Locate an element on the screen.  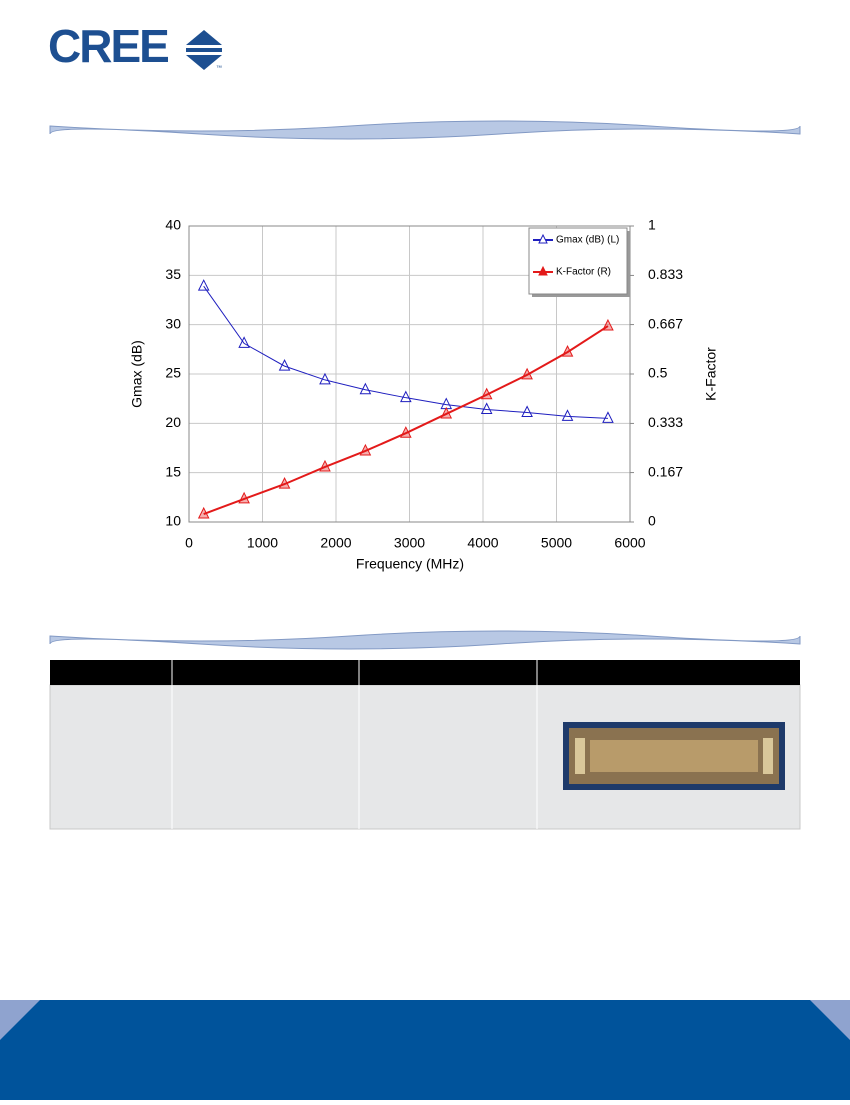
logo-mark is located at coordinates (204, 50).